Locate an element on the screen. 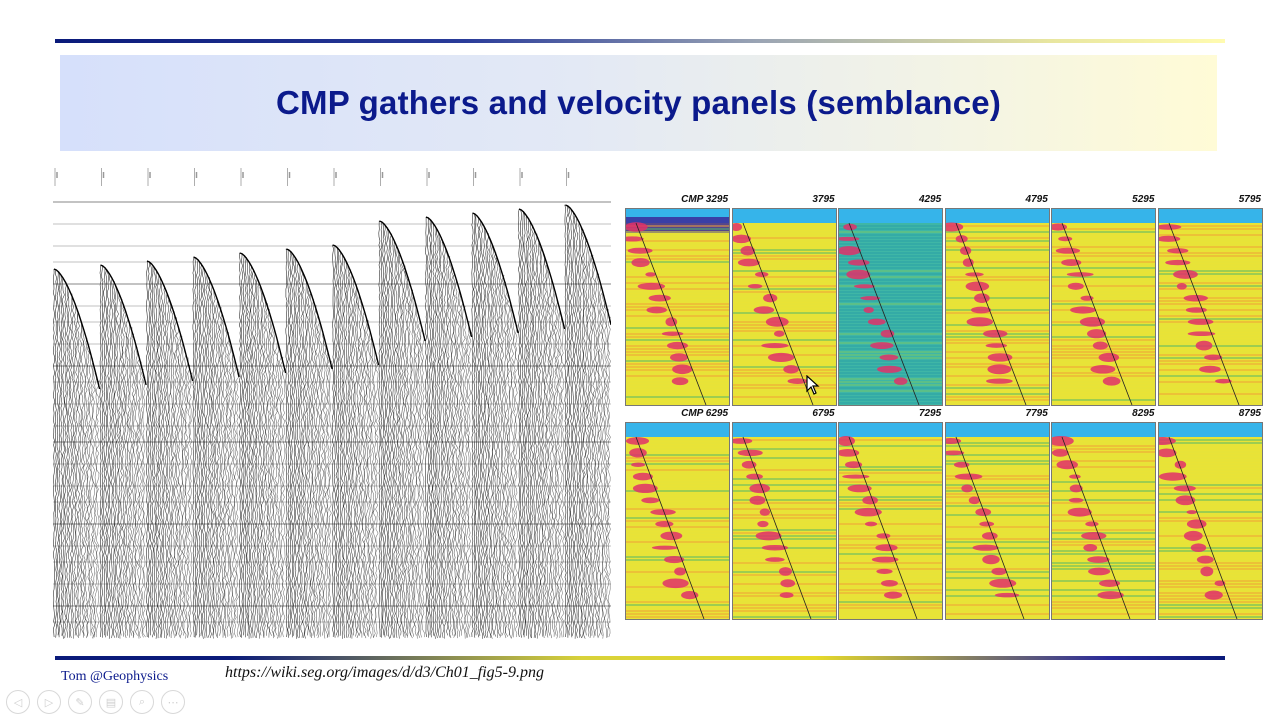 The image size is (1280, 720). mouse-cursor-icon is located at coordinates (813, 385).